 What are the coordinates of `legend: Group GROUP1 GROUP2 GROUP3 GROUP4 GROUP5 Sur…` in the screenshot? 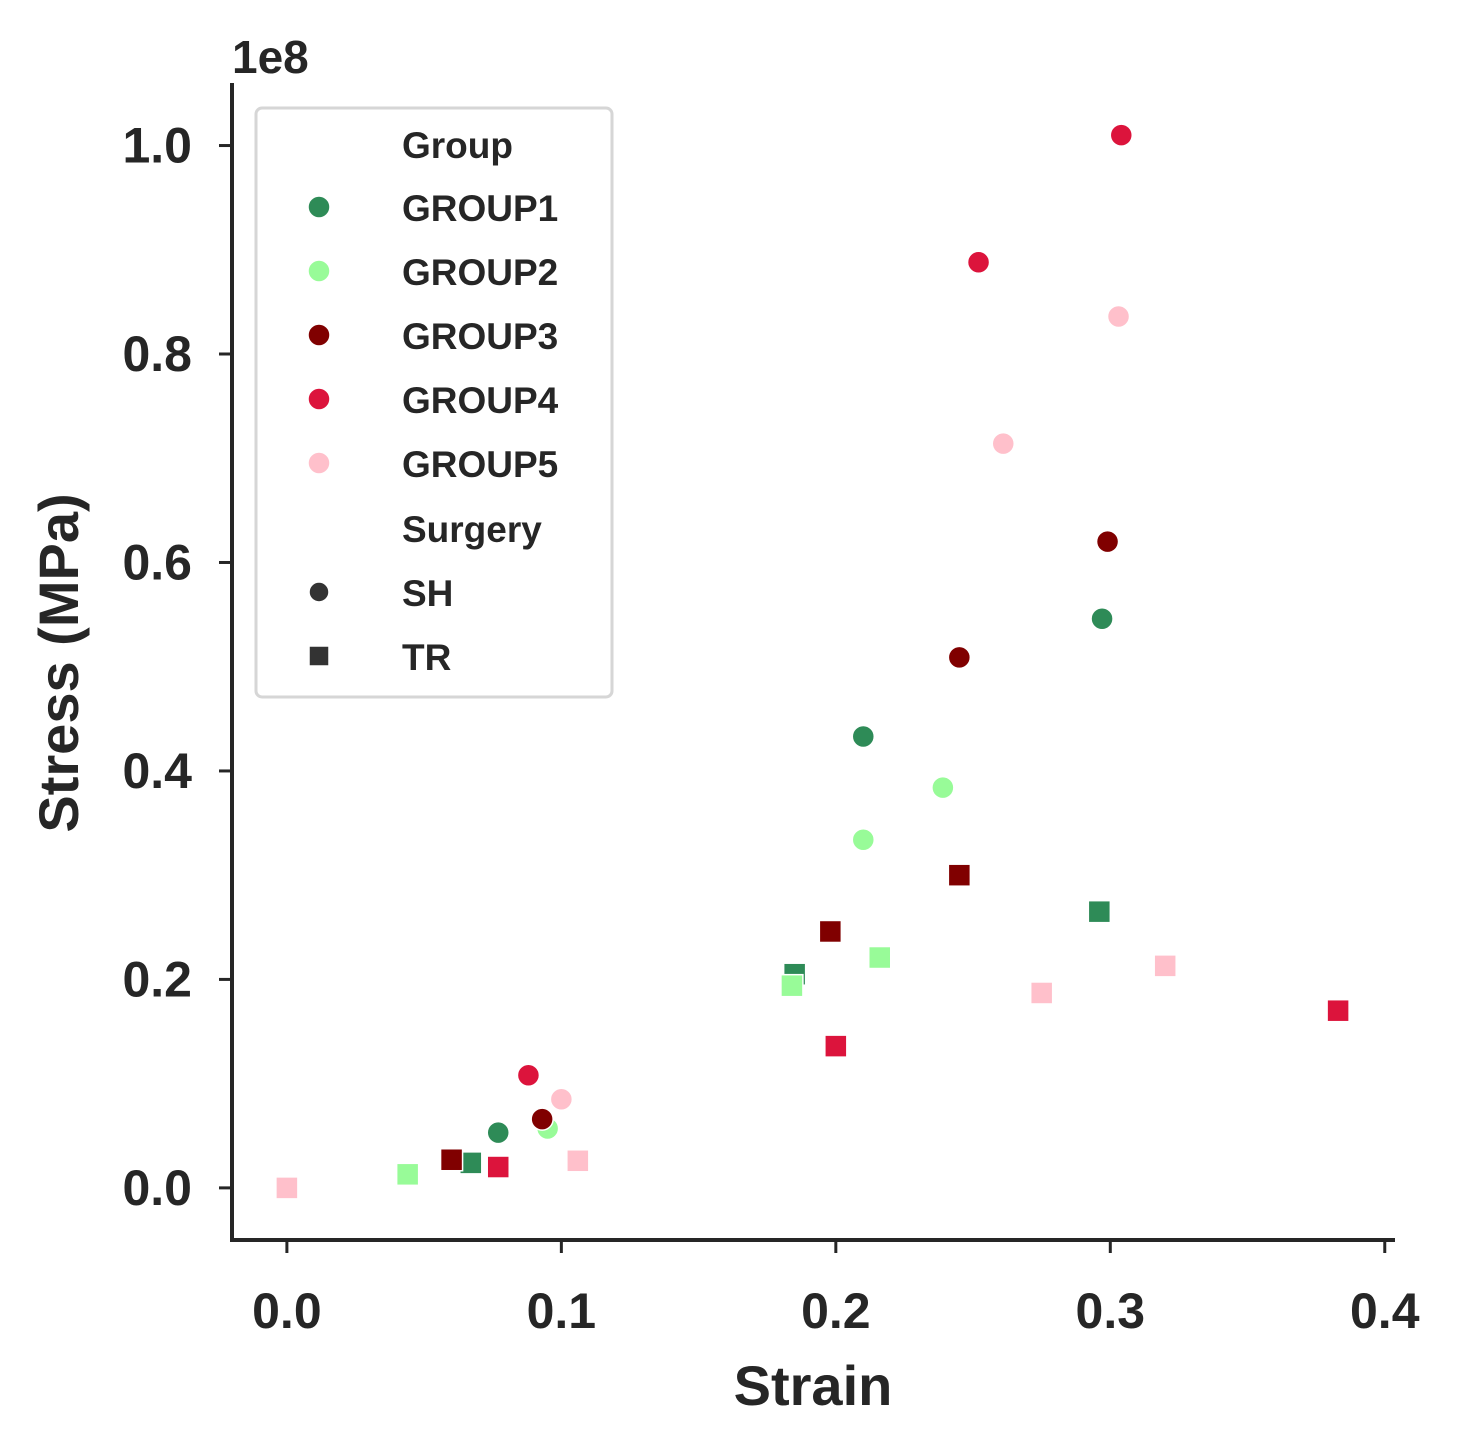 It's located at (434, 402).